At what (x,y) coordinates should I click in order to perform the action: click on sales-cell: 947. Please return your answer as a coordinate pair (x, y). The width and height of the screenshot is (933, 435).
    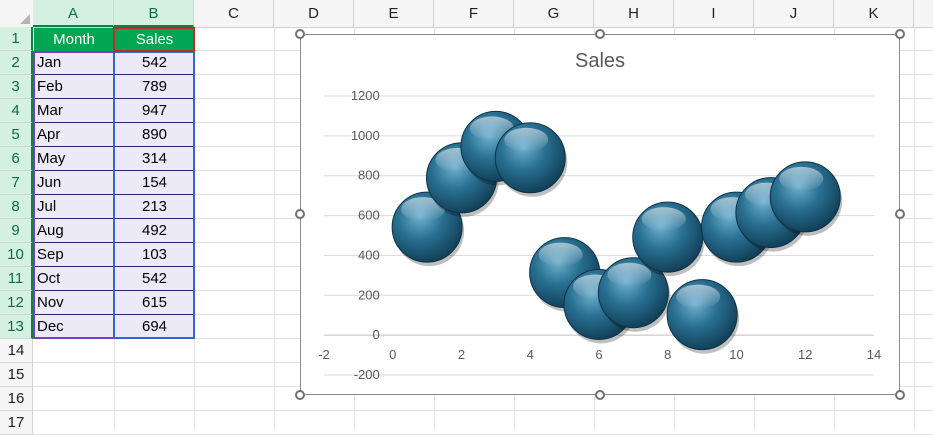
    Looking at the image, I should click on (154, 111).